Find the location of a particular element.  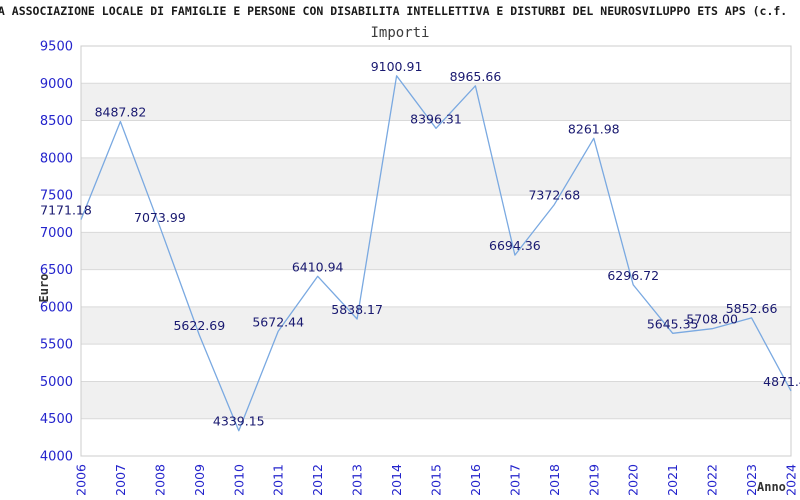

data-label-2020: 6296.72 is located at coordinates (633, 275).